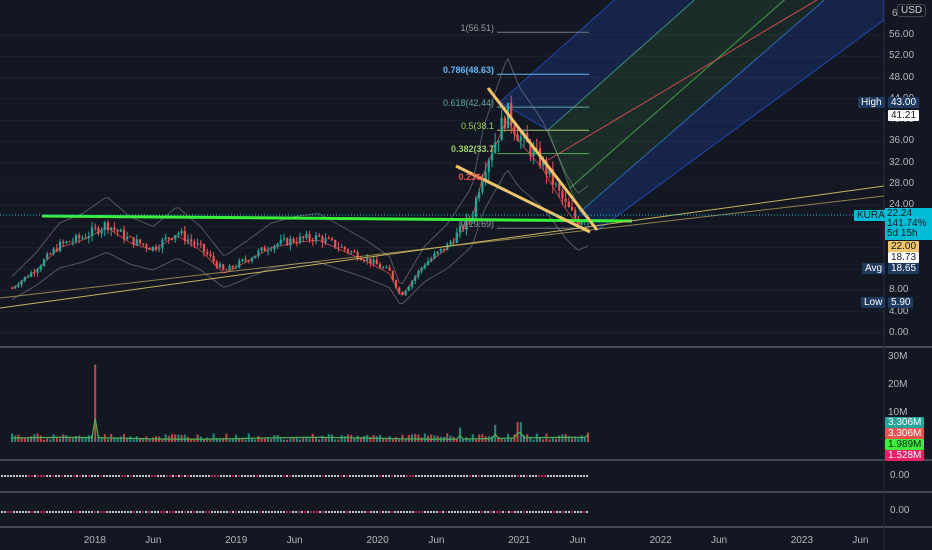 The width and height of the screenshot is (932, 550). I want to click on high-value-tag: 43.00, so click(904, 102).